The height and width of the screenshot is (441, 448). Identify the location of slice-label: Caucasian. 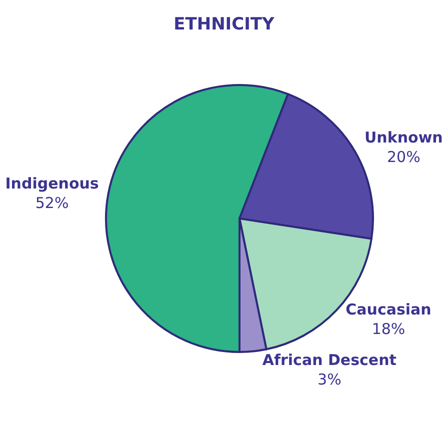
(389, 309).